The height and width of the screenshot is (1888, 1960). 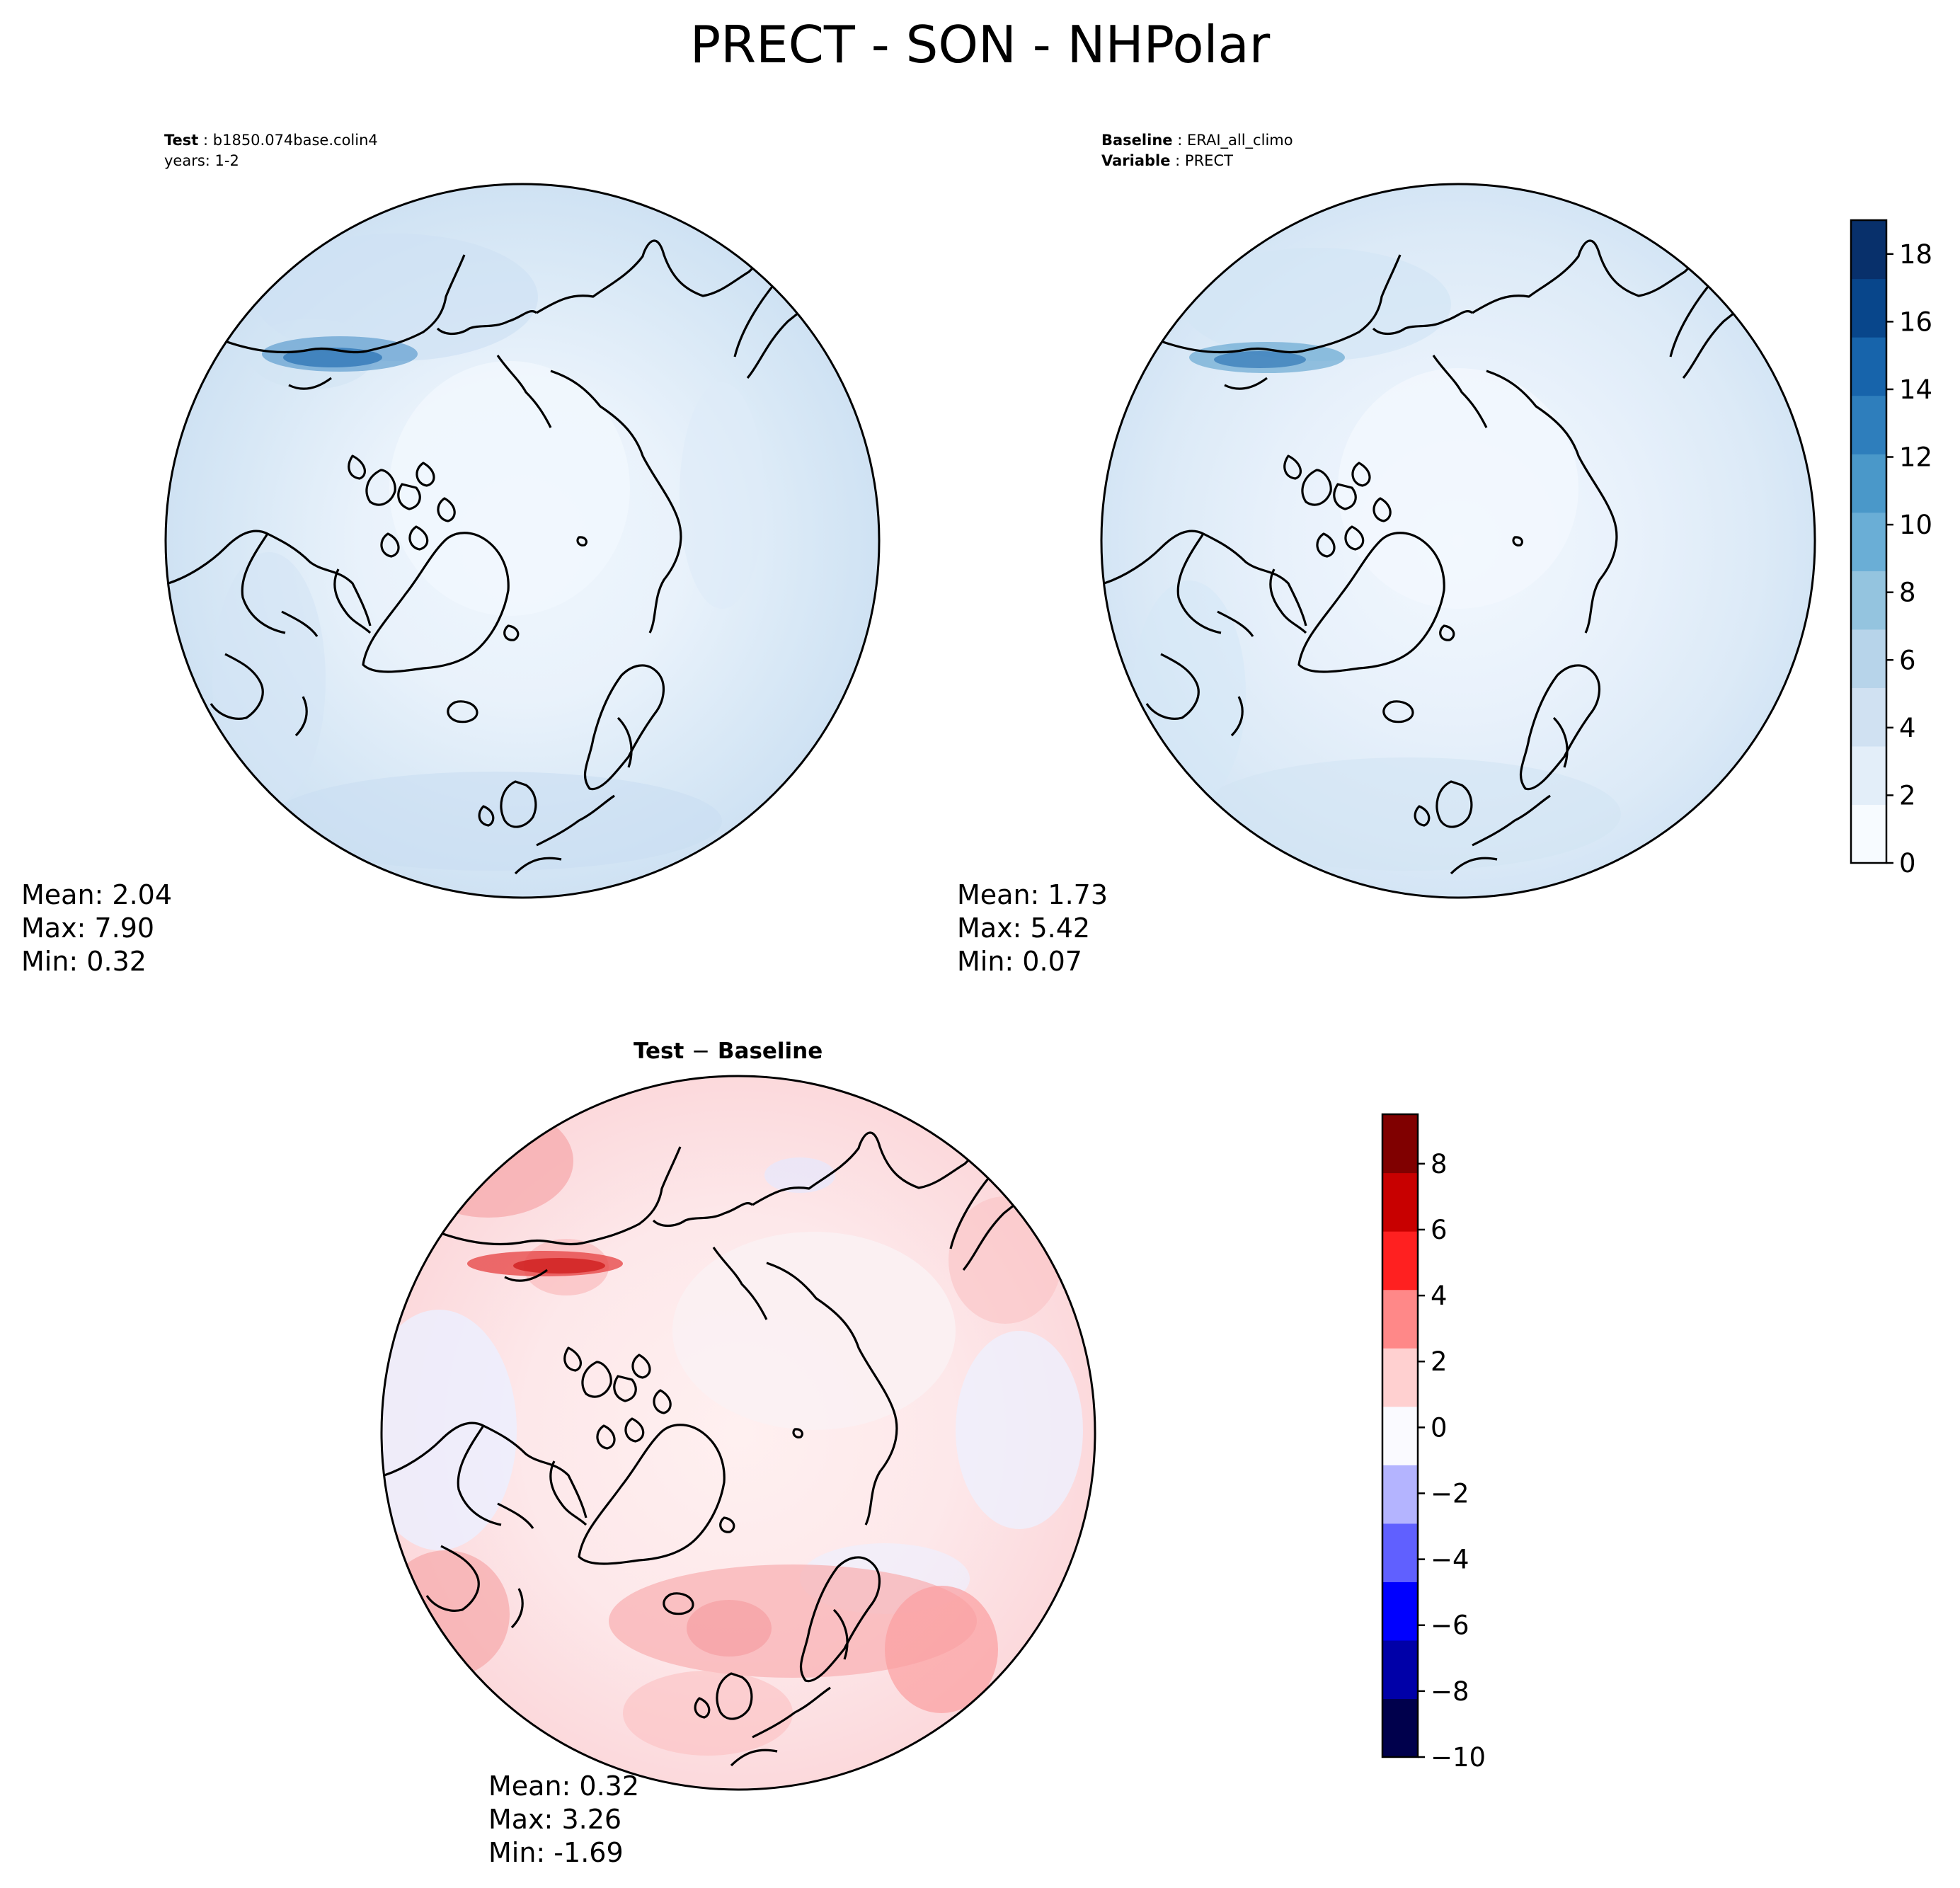 I want to click on figure-title: PRECT - SON - NHPolar, so click(x=980, y=45).